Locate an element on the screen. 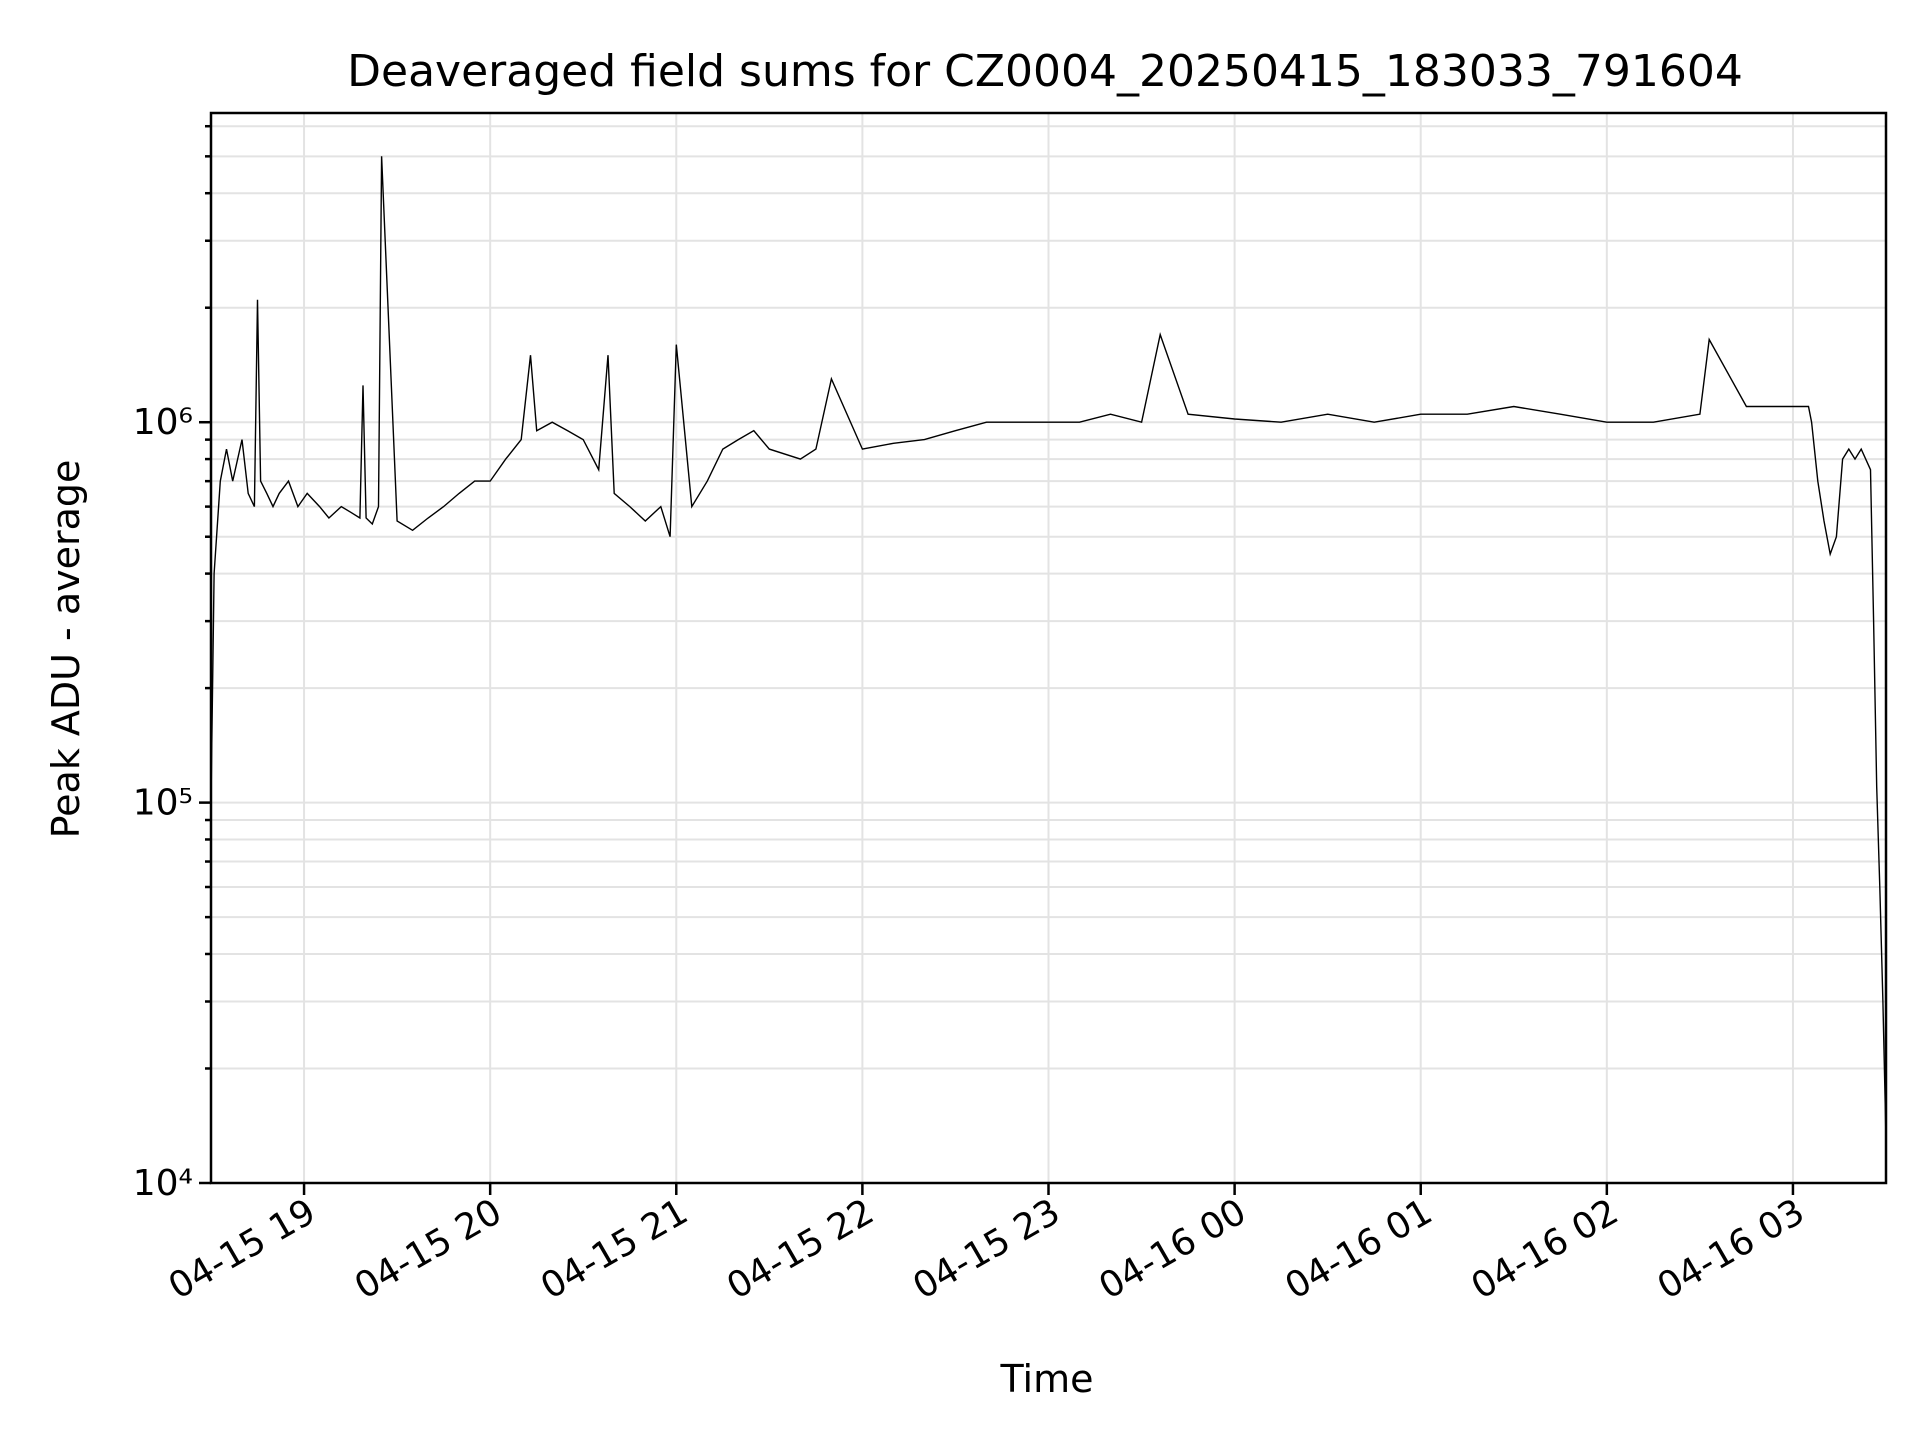 Image resolution: width=1920 pixels, height=1440 pixels. x-axis-label: Time is located at coordinates (1047, 1379).